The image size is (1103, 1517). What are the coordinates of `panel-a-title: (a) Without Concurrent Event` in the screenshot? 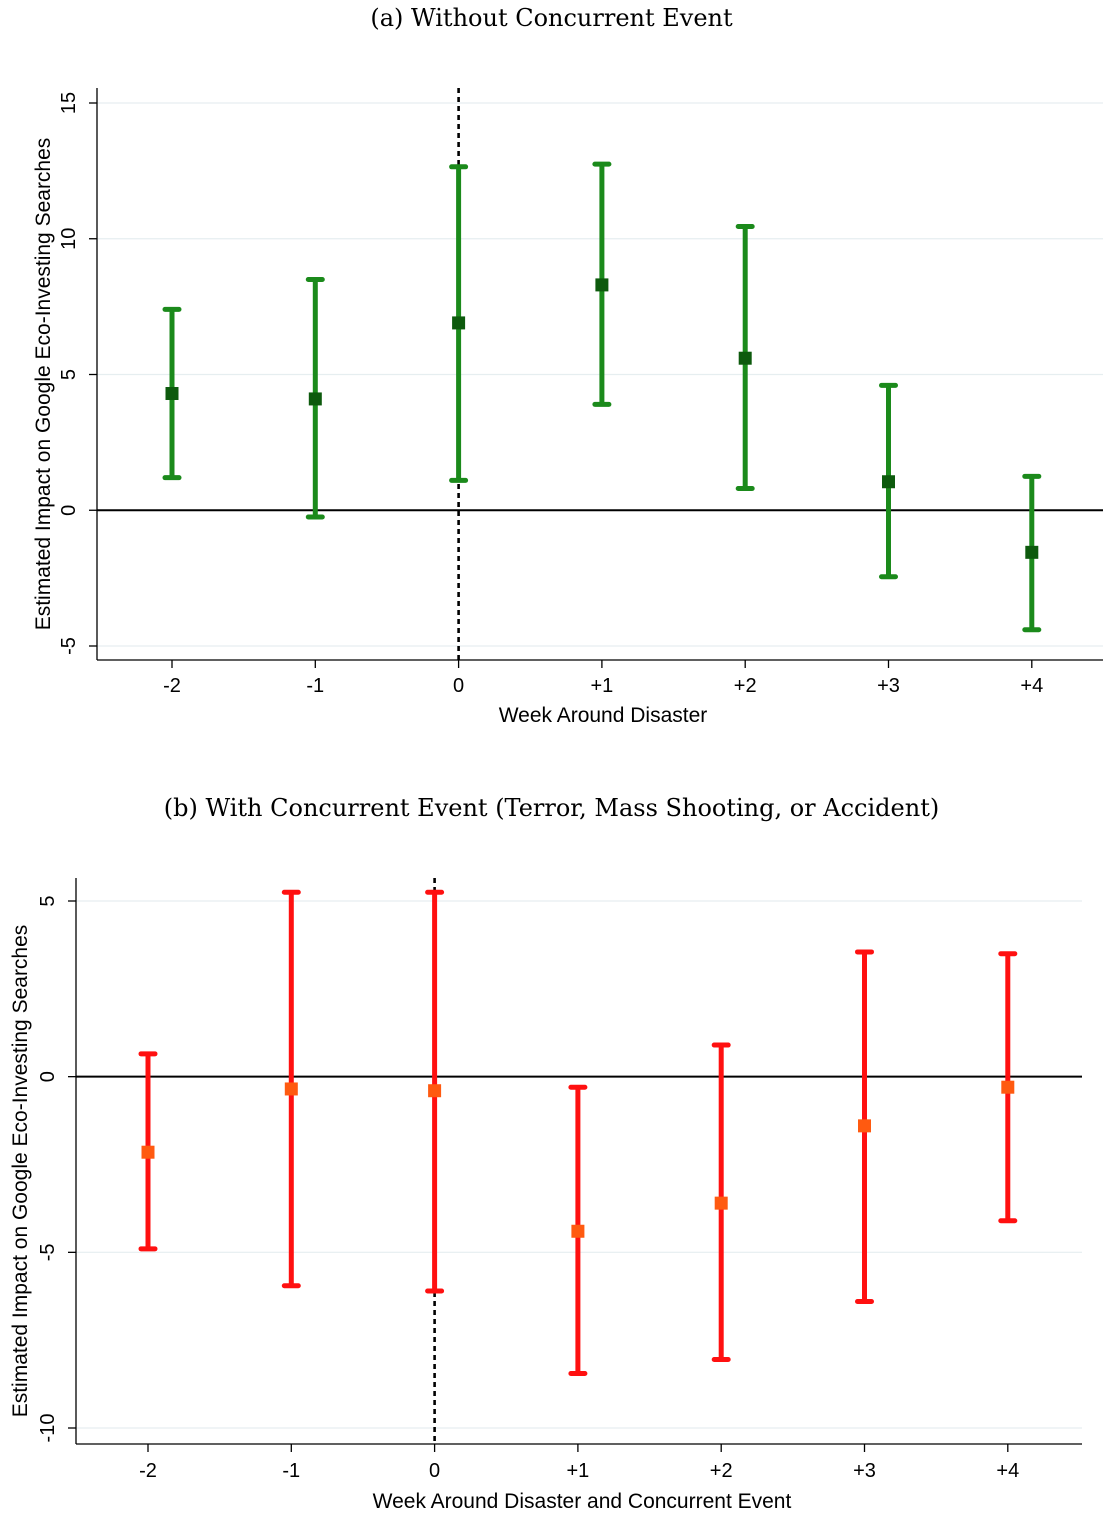 It's located at (551, 18).